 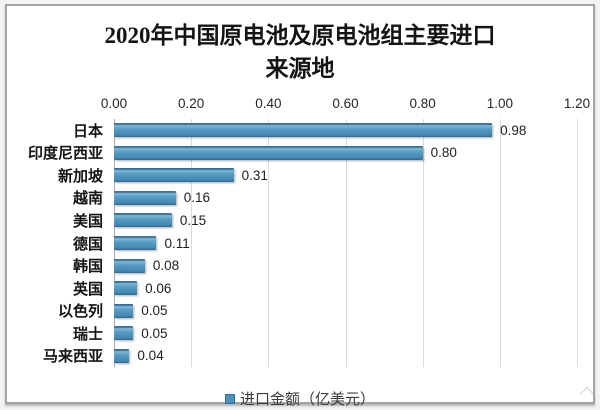 What do you see at coordinates (87, 289) in the screenshot?
I see `category-label: 英国` at bounding box center [87, 289].